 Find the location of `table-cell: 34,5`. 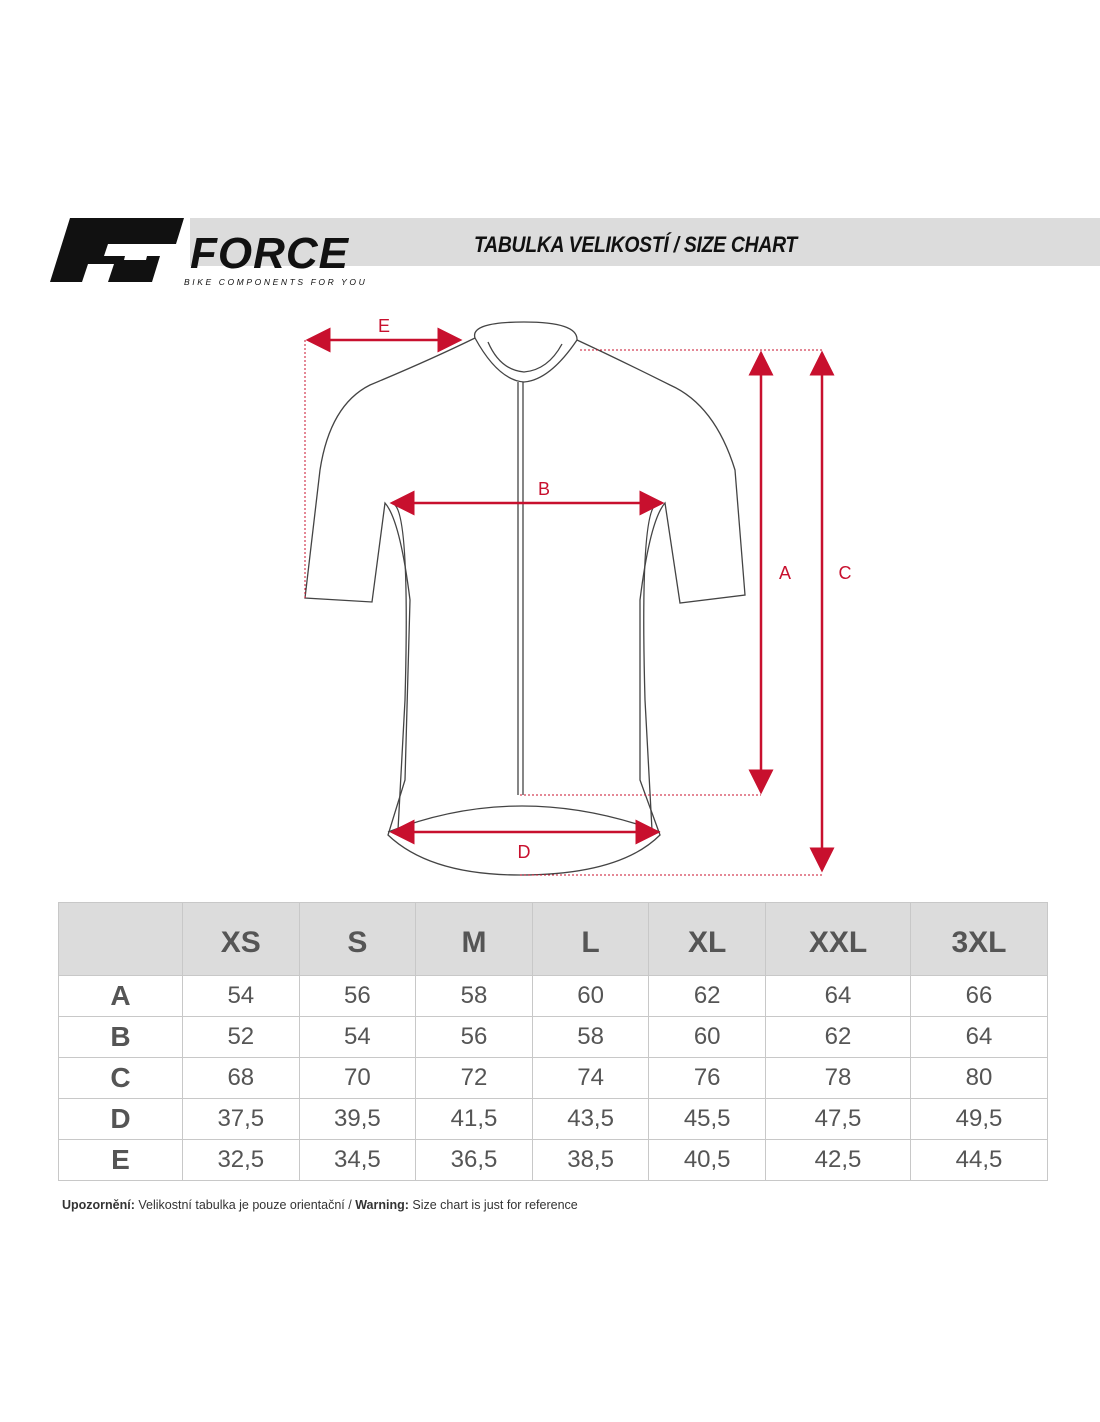

table-cell: 34,5 is located at coordinates (357, 1160).